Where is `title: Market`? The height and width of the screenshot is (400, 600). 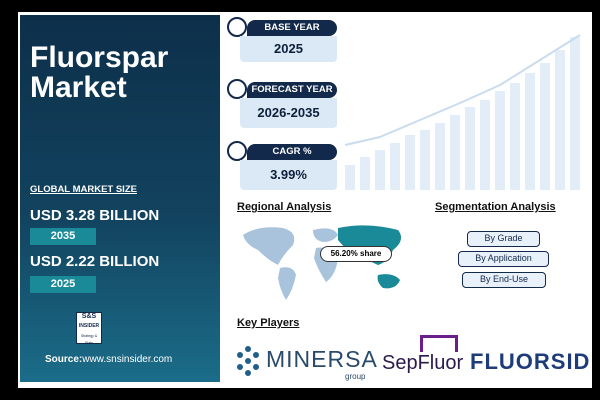
title: Market is located at coordinates (78, 87).